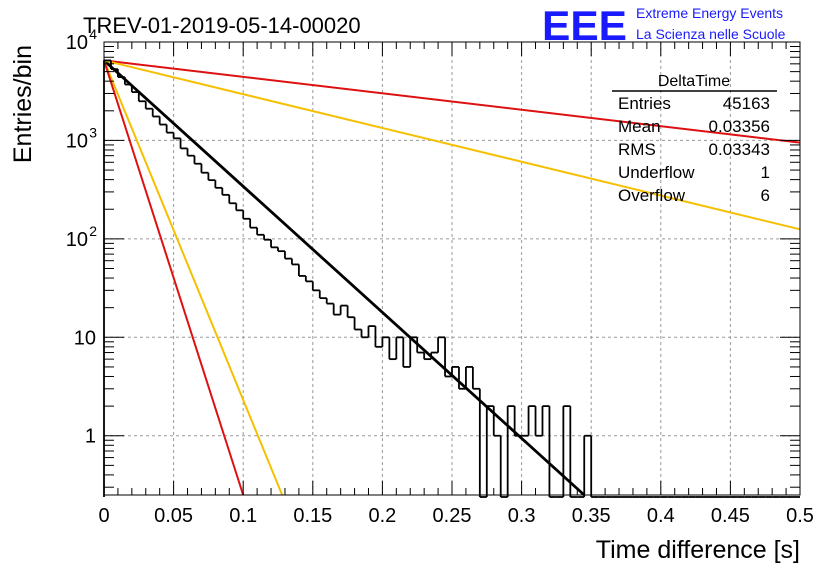 Image resolution: width=836 pixels, height=572 pixels. I want to click on x-tick-label: 0.45, so click(730, 516).